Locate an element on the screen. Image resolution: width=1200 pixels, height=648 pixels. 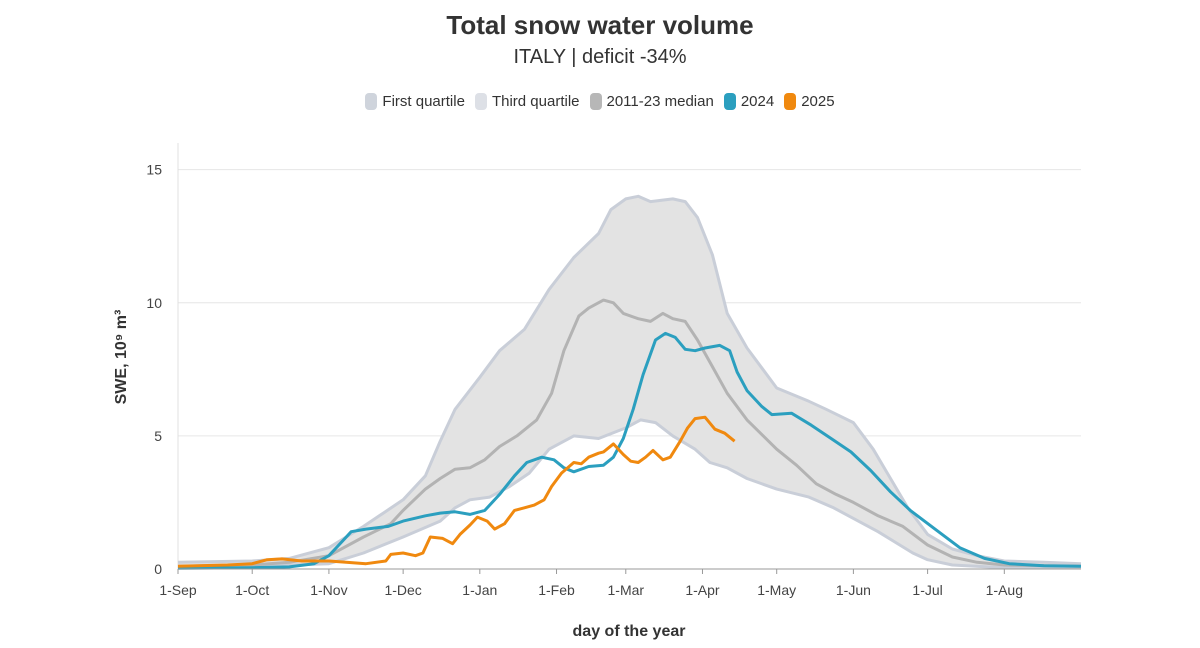
legend-item-2024: 2024 is located at coordinates (749, 101).